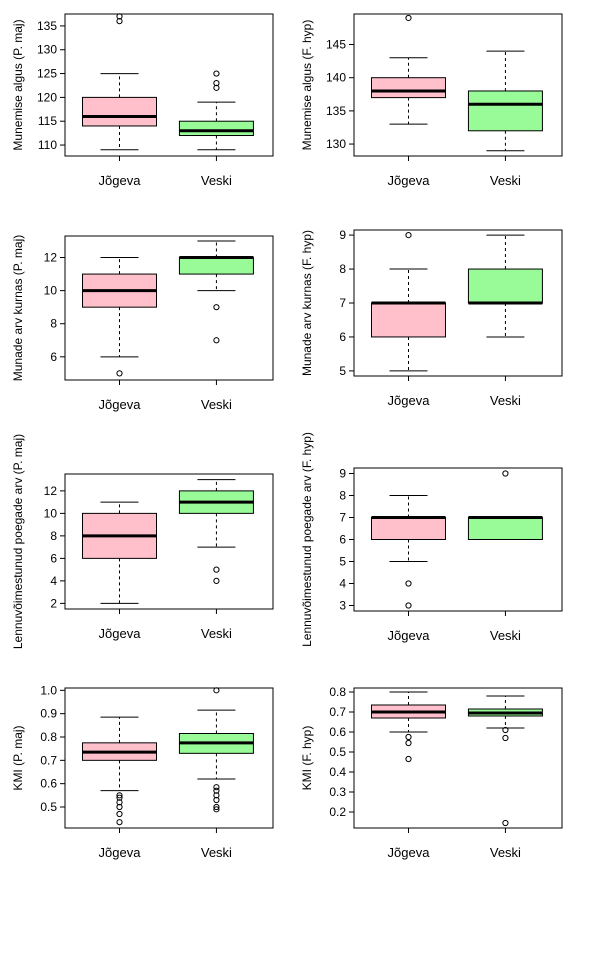  Describe the element at coordinates (47, 145) in the screenshot. I see `y-tick-label: 110` at that location.